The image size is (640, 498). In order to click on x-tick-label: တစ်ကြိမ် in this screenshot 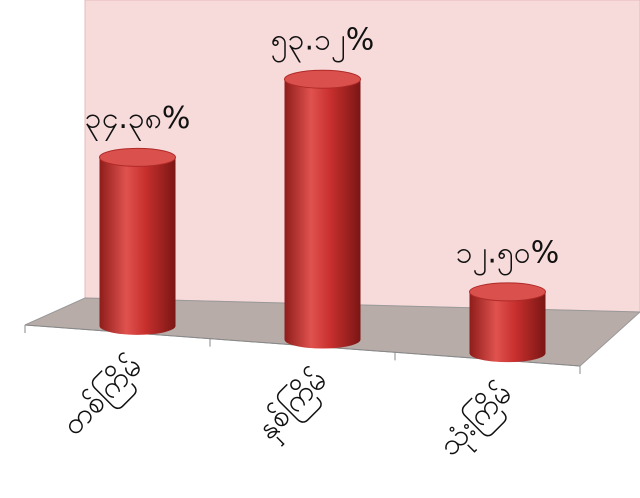, I will do `click(103, 396)`.